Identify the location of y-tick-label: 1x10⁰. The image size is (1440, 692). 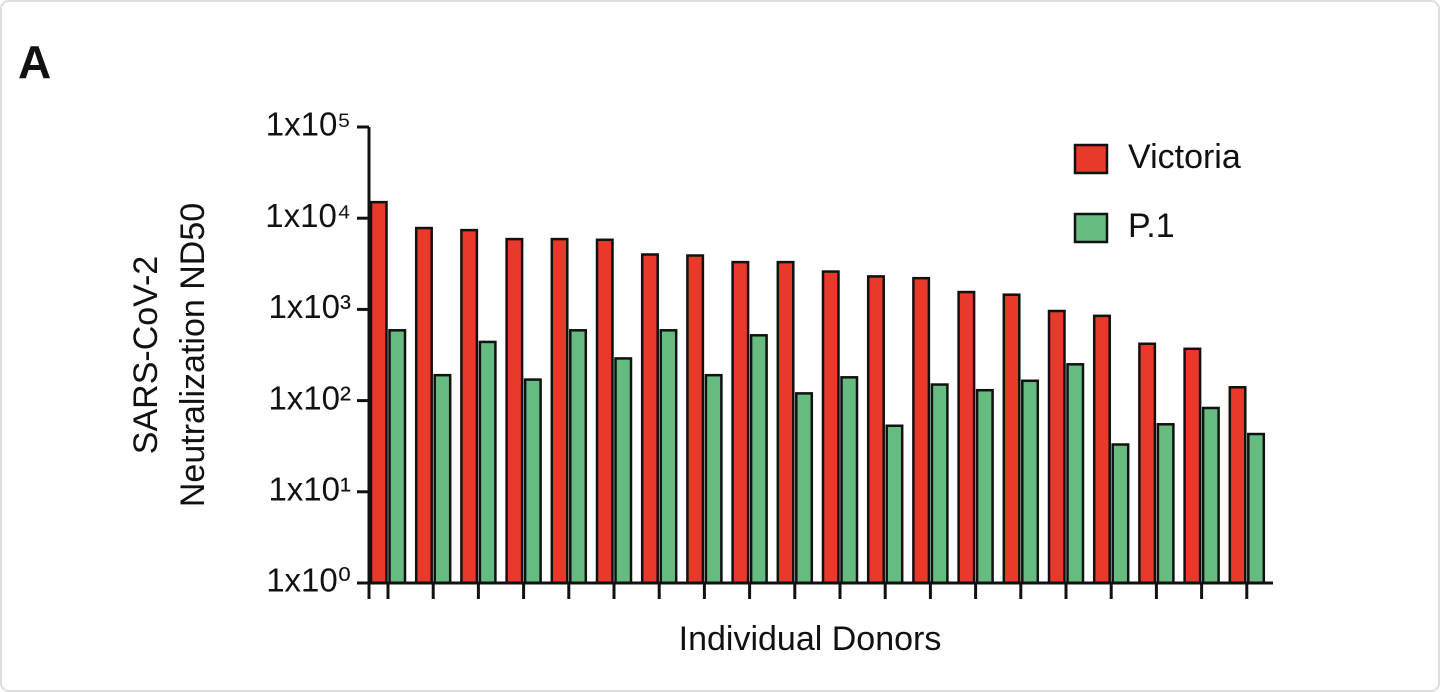
(308, 580).